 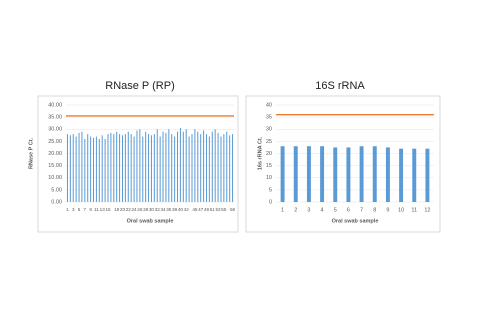 I want to click on x-tick-label: 55, so click(x=224, y=209).